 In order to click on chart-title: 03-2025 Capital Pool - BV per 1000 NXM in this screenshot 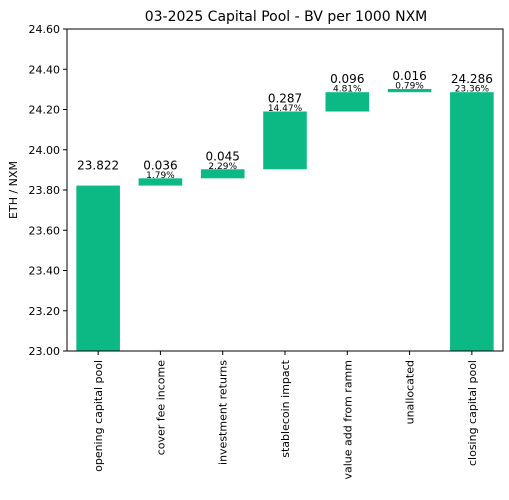, I will do `click(286, 17)`.